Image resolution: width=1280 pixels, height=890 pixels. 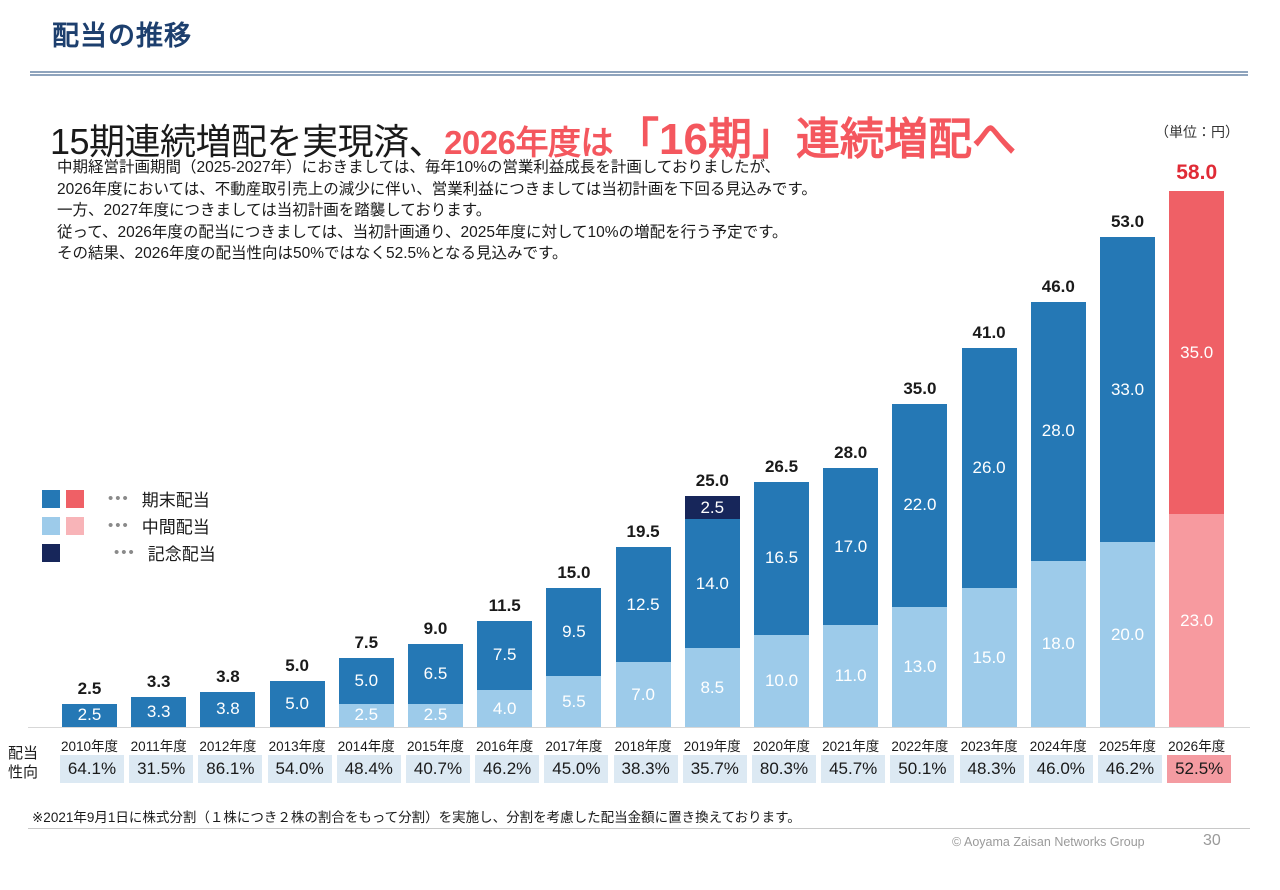 What do you see at coordinates (1127, 390) in the screenshot?
I see `bar-segment-final: 33.0` at bounding box center [1127, 390].